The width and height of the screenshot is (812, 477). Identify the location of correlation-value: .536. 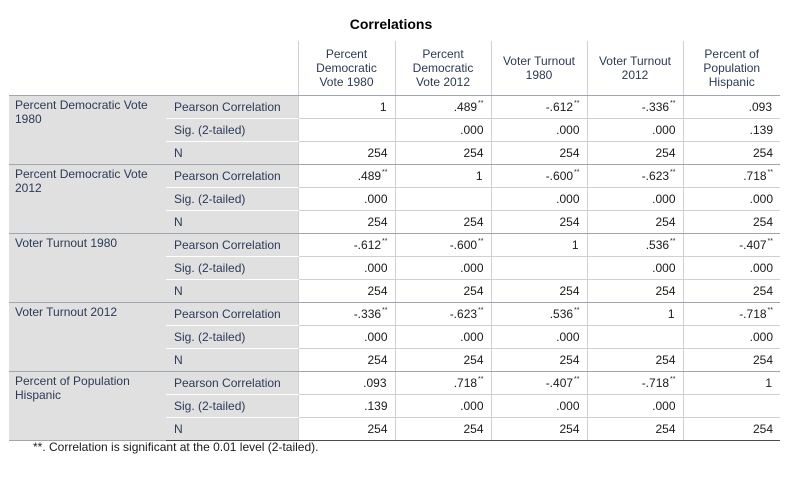
(561, 314).